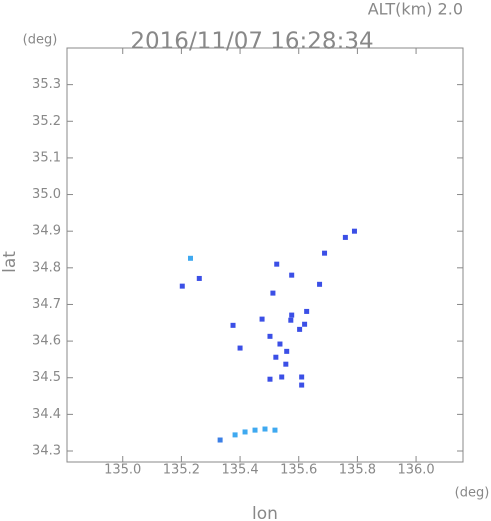 This screenshot has height=521, width=491. Describe the element at coordinates (251, 42) in the screenshot. I see `chart-title: 2016/11/07 16:28:34` at that location.